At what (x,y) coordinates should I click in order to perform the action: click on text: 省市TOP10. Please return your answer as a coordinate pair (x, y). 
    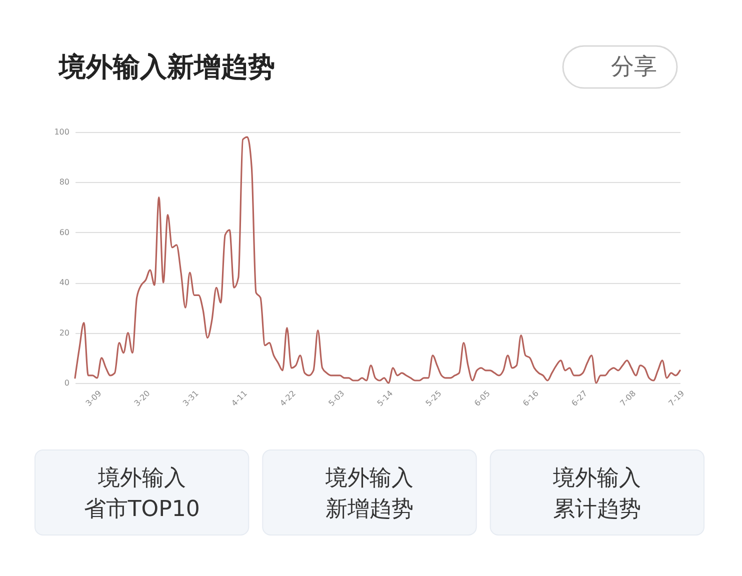
    Looking at the image, I should click on (142, 509).